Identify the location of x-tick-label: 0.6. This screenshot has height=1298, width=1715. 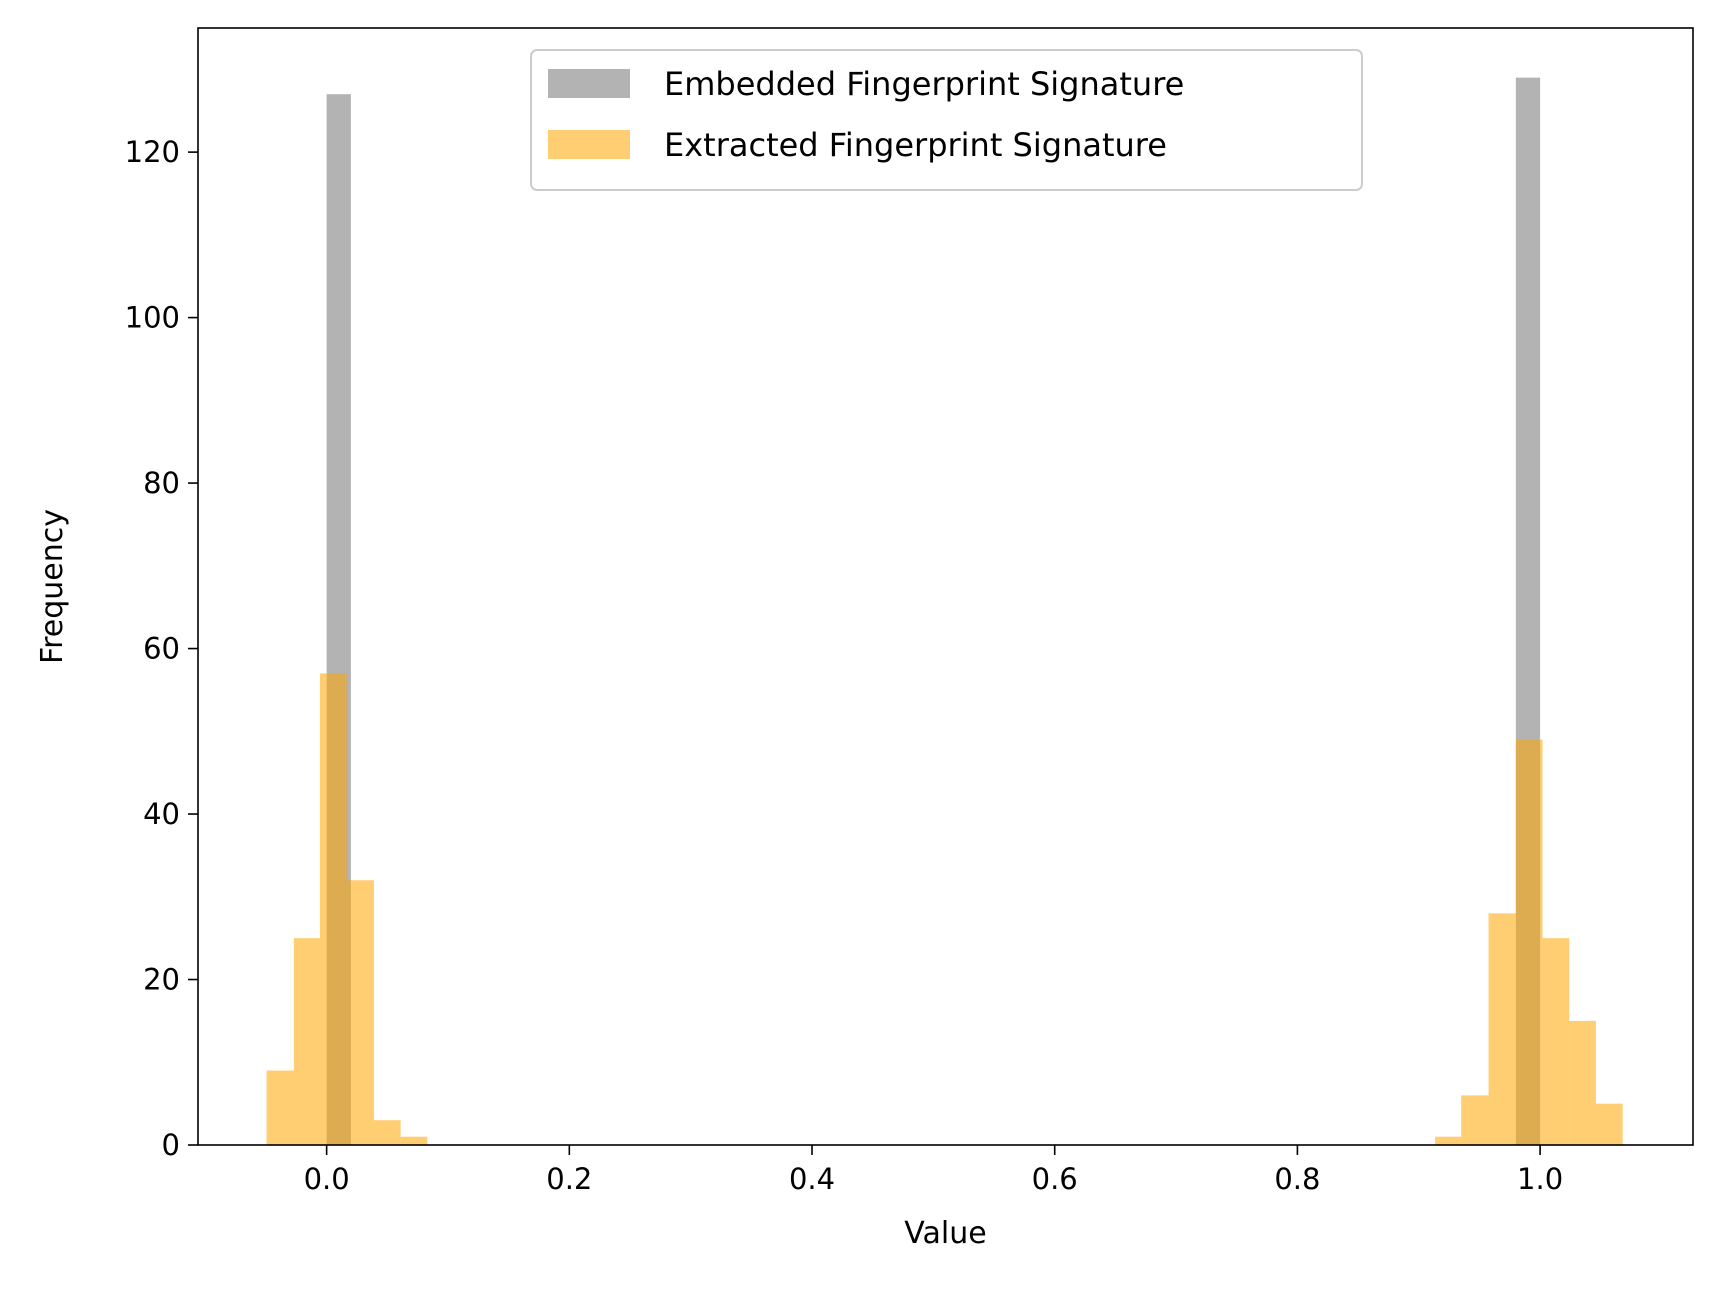
(1055, 1179).